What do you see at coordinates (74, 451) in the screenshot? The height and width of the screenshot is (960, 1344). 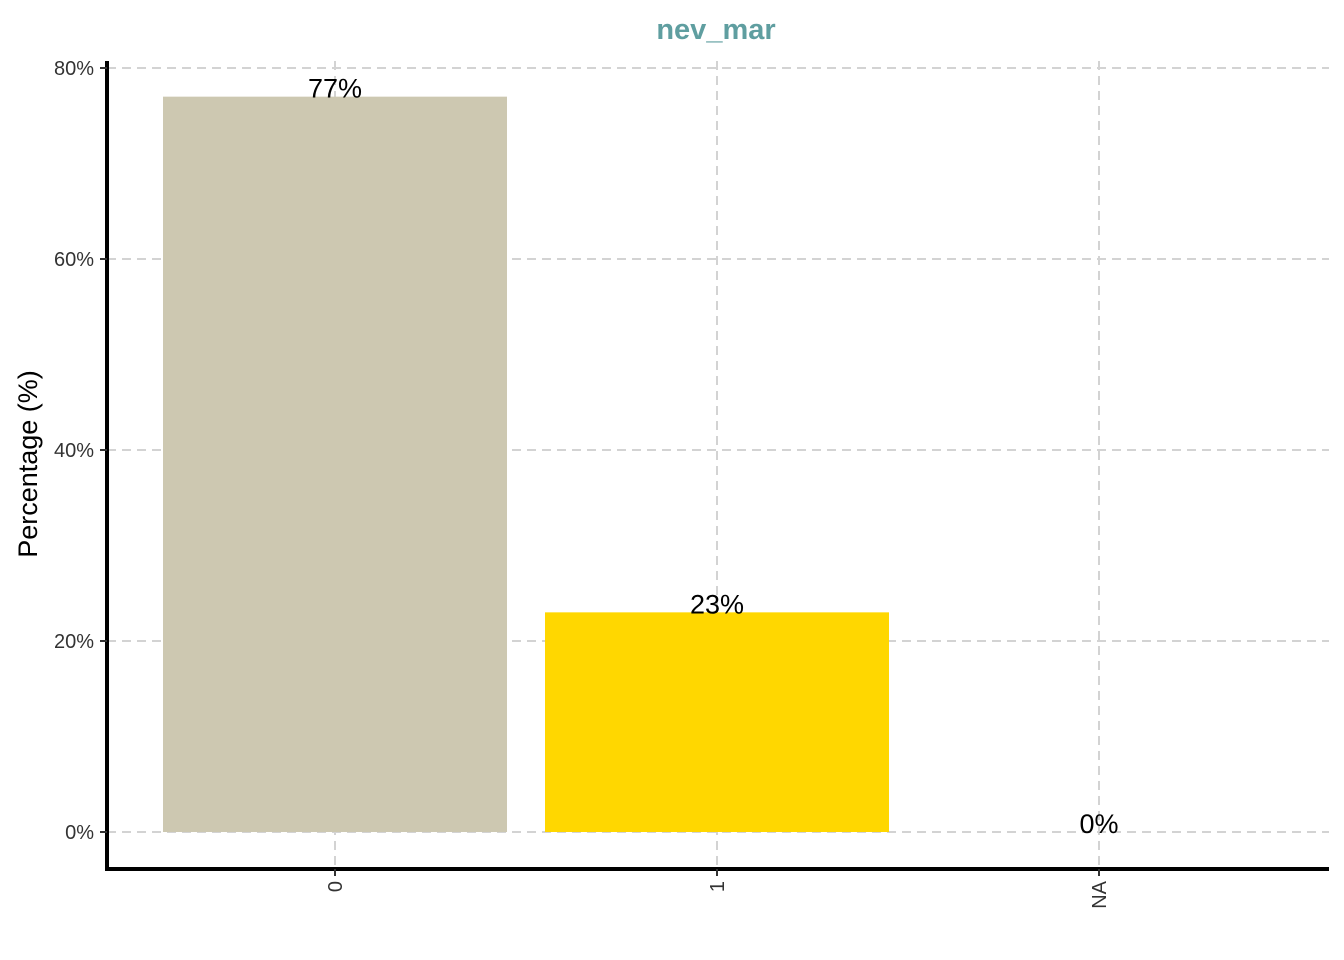 I see `y-tick-label: 40%` at bounding box center [74, 451].